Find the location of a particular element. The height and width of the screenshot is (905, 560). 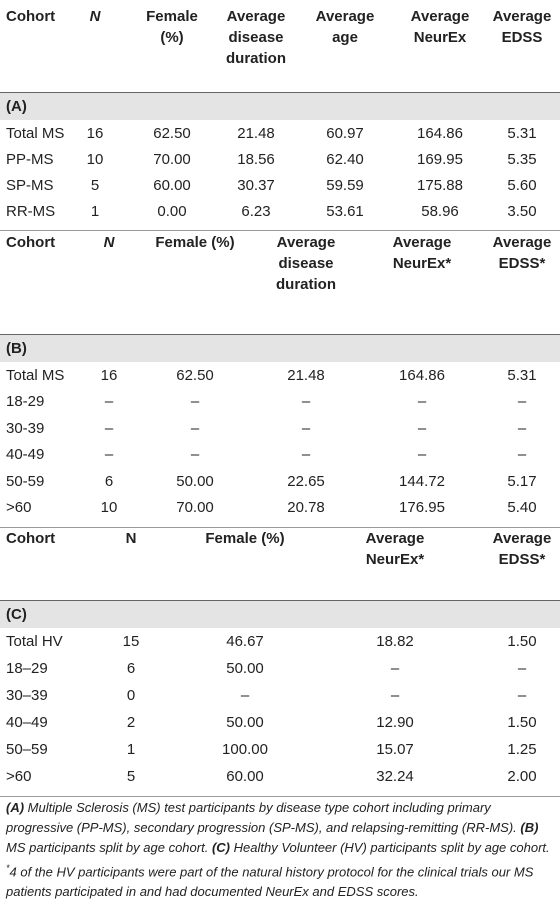

cell-value: 30.37 is located at coordinates (256, 185).